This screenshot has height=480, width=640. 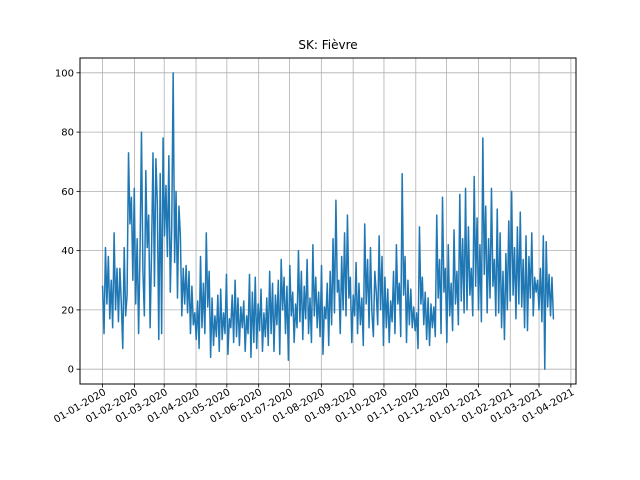 I want to click on y-tick-label: 40, so click(x=67, y=251).